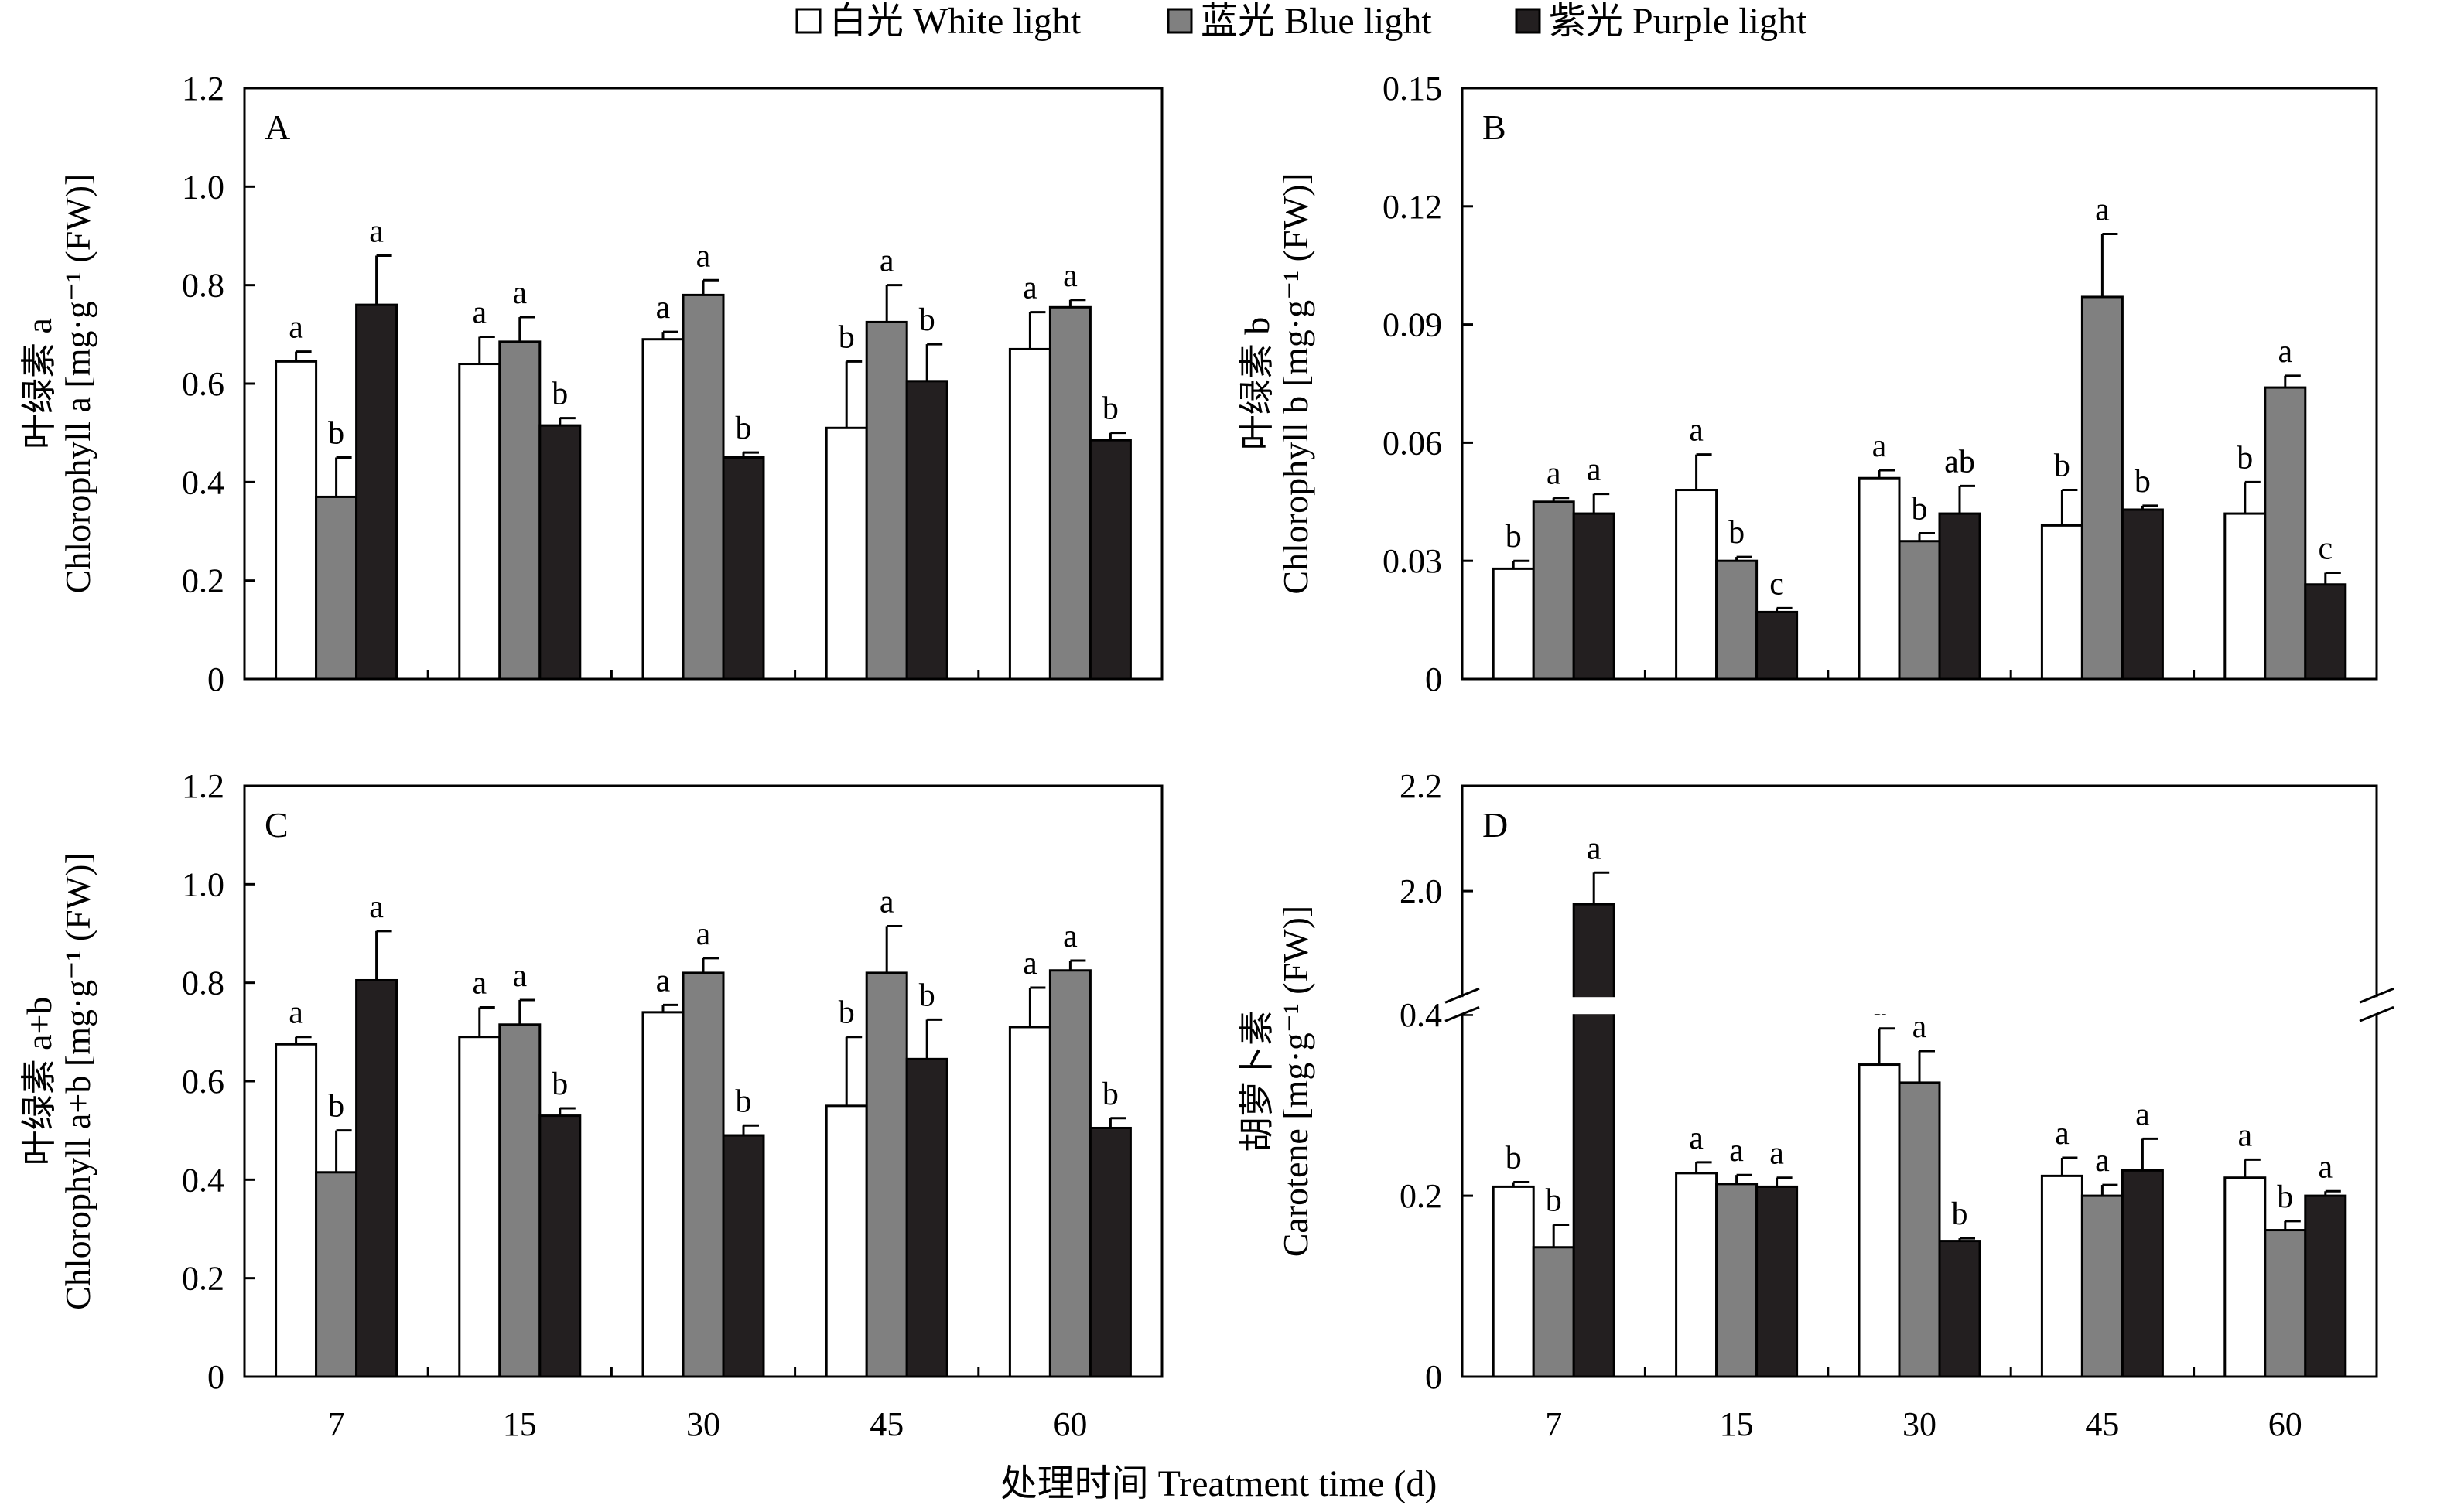  Describe the element at coordinates (1316, 21) in the screenshot. I see `legend-label-blue: 蓝光 Blue light` at that location.